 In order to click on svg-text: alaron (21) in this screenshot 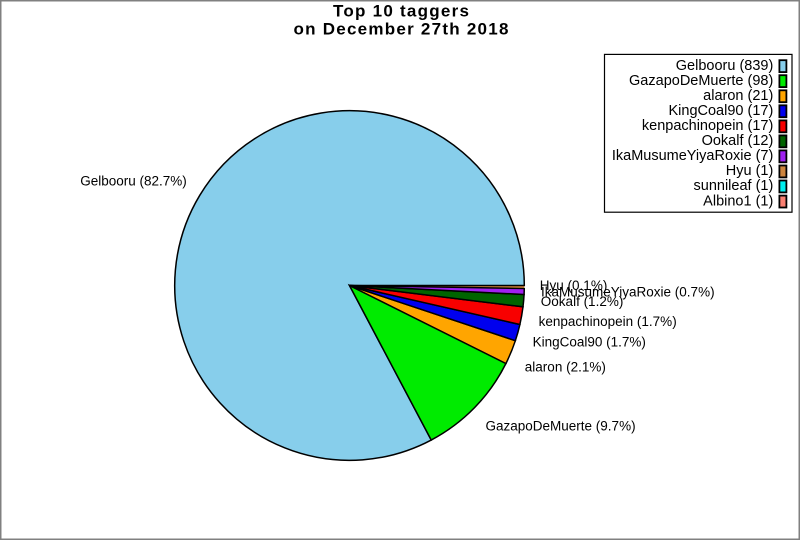, I will do `click(738, 96)`.